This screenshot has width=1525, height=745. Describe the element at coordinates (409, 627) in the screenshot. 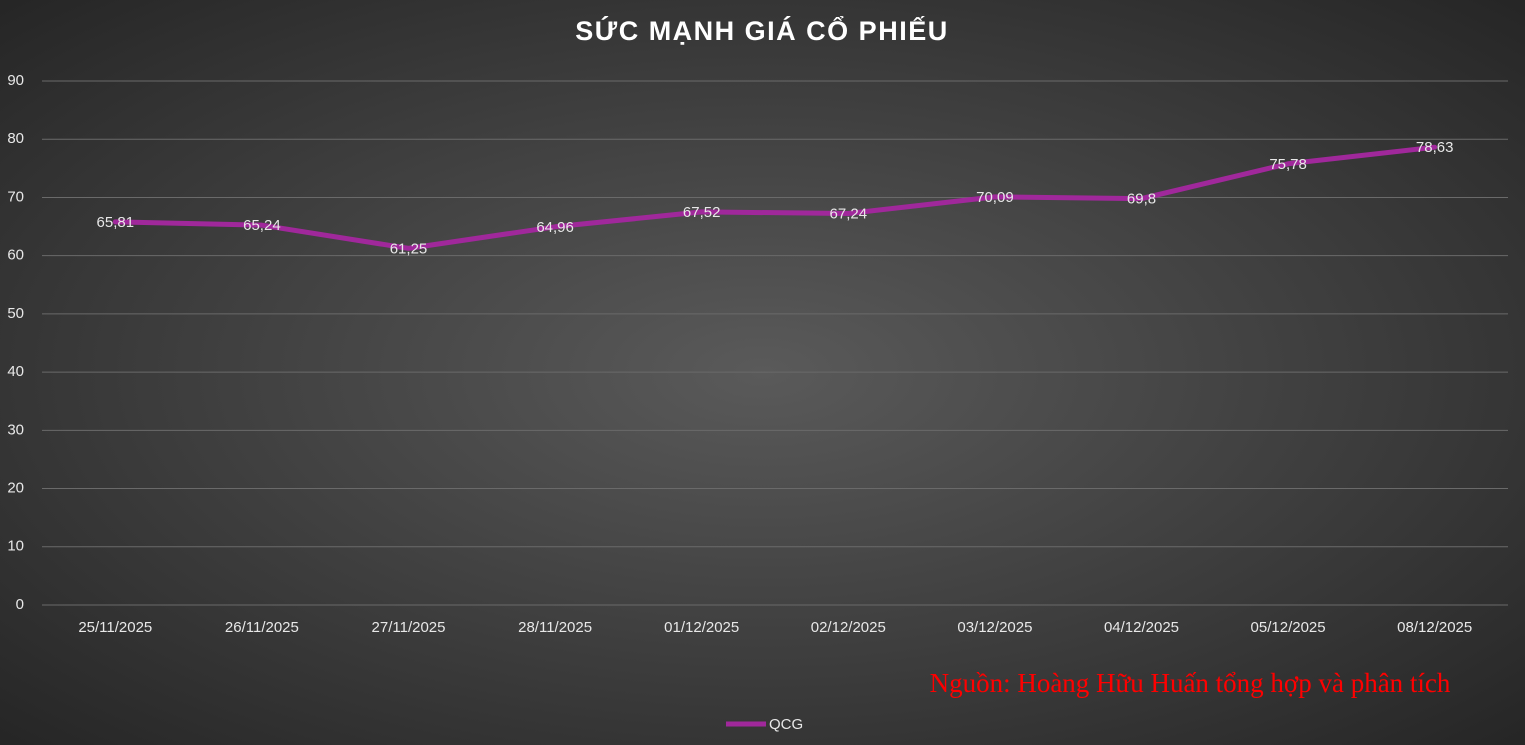

I see `x-tick-label: 27/11/2025` at that location.